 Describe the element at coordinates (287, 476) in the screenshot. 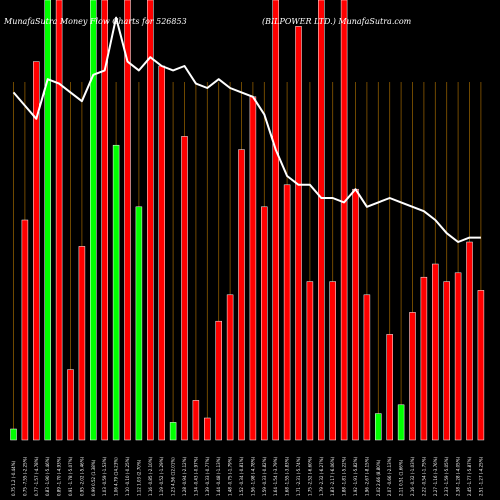

I see `x-tick-label: 1.68 -1.55 (-3.83%)` at that location.